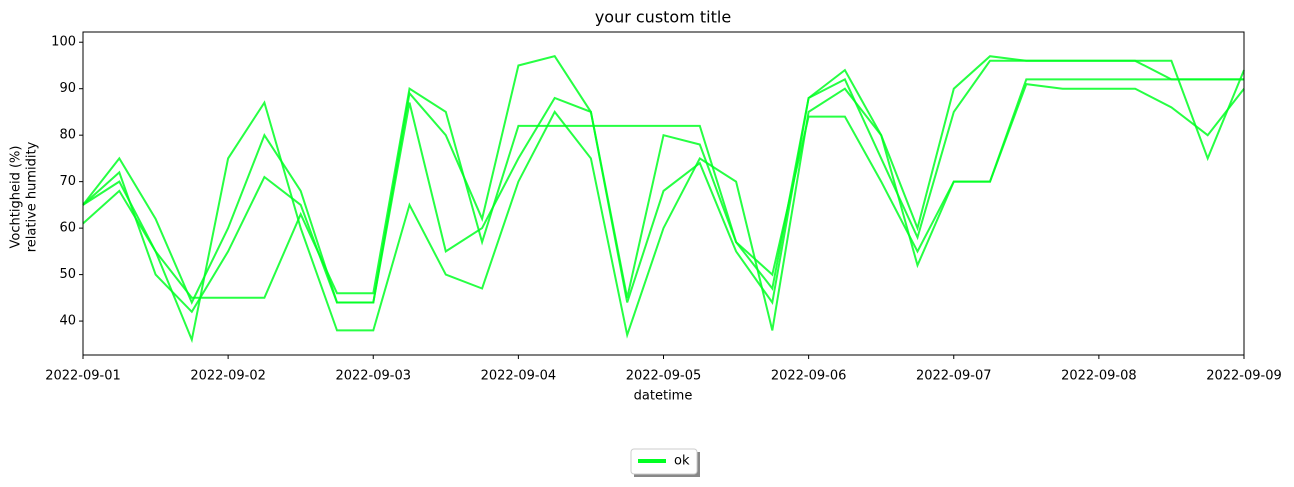 The height and width of the screenshot is (487, 1294). What do you see at coordinates (67, 228) in the screenshot?
I see `y-tick-label: 60` at bounding box center [67, 228].